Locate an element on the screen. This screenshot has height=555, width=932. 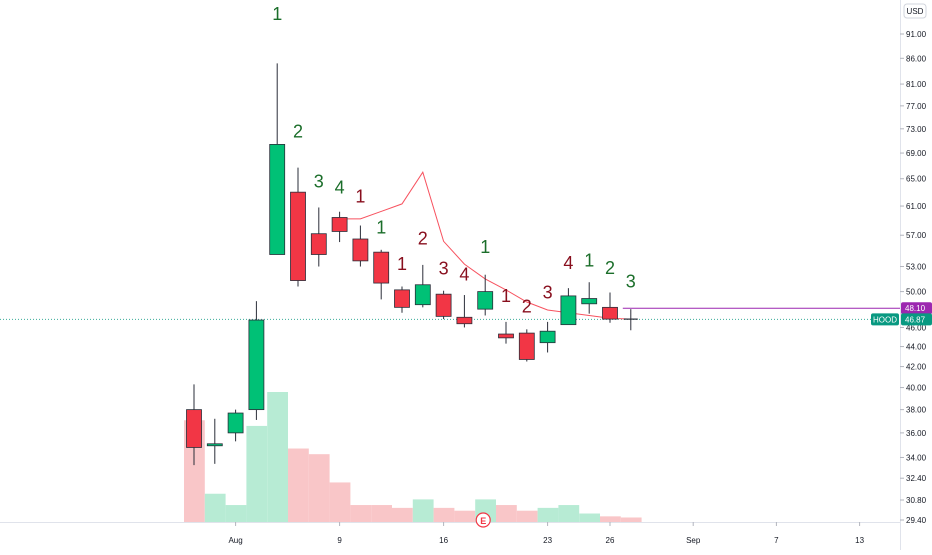
price-tick-label: 81.00 is located at coordinates (916, 84).